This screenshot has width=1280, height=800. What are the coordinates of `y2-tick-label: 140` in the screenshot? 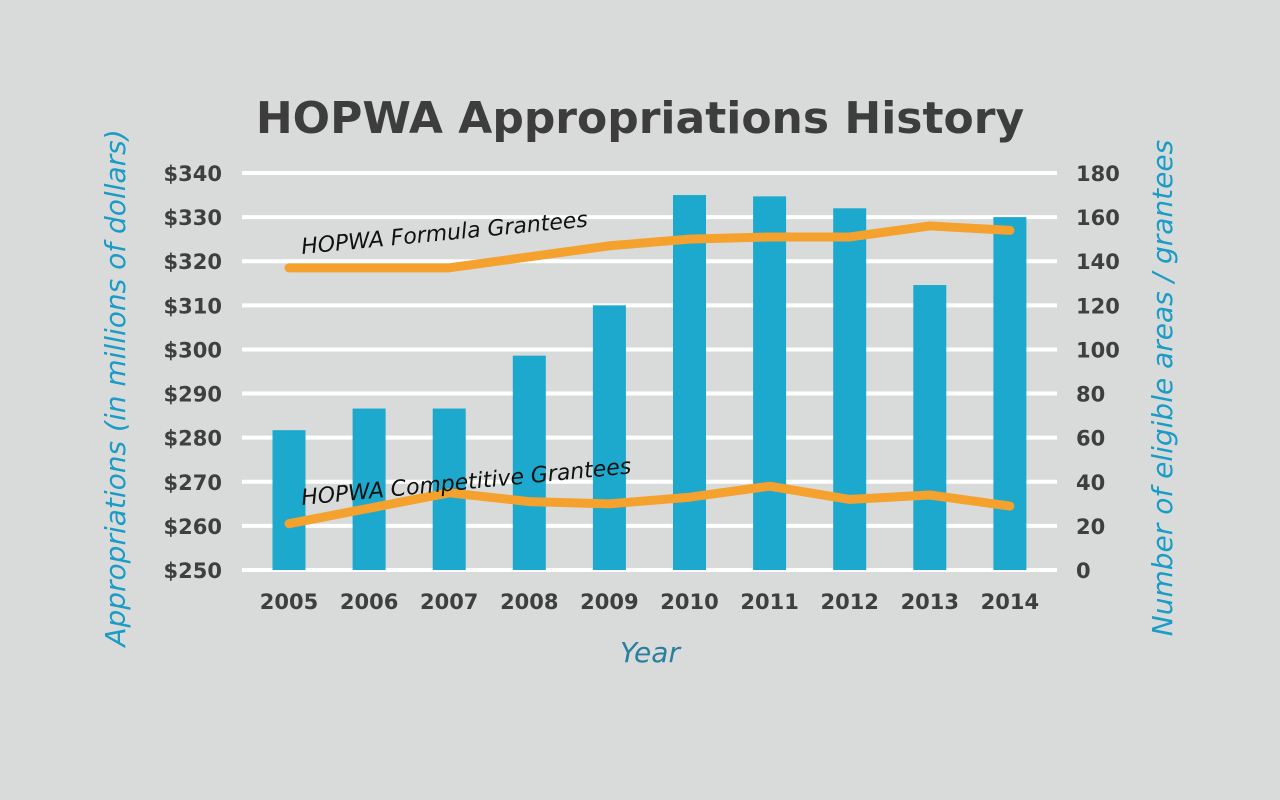 It's located at (1098, 262).